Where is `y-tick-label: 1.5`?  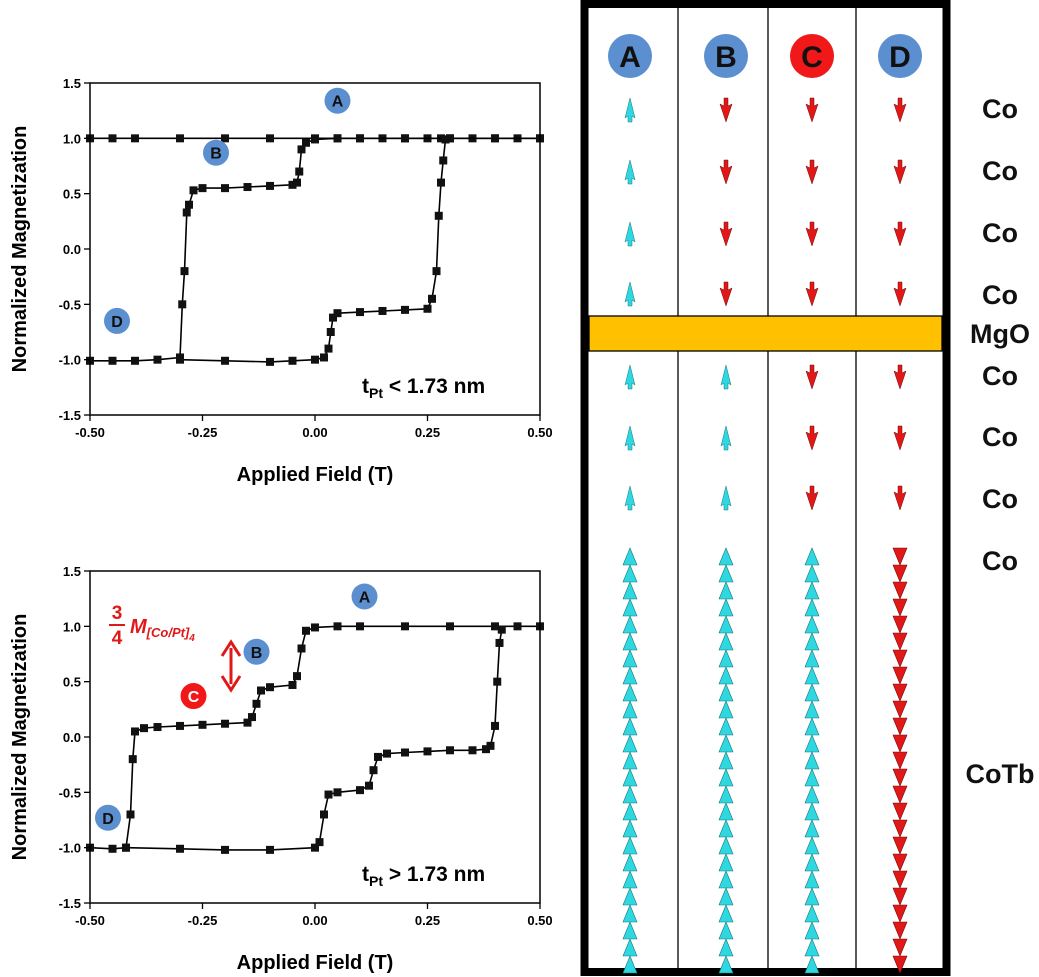
y-tick-label: 1.5 is located at coordinates (72, 571).